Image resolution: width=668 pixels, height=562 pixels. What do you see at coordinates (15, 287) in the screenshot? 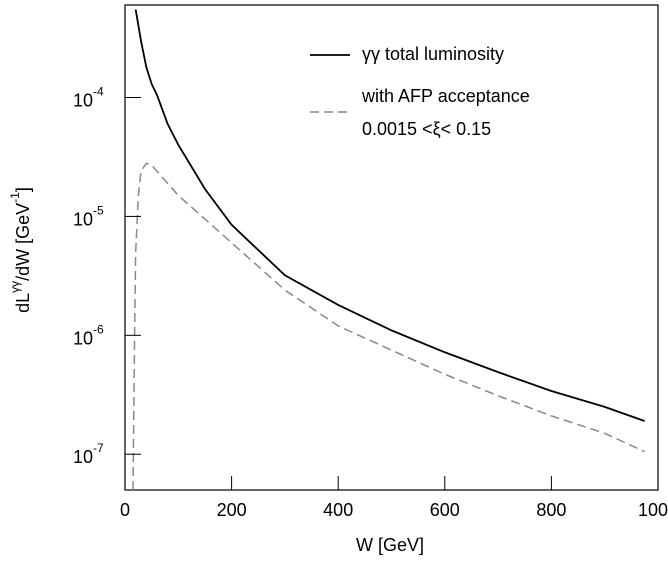
I see `y-label-sup: γγ` at bounding box center [15, 287].